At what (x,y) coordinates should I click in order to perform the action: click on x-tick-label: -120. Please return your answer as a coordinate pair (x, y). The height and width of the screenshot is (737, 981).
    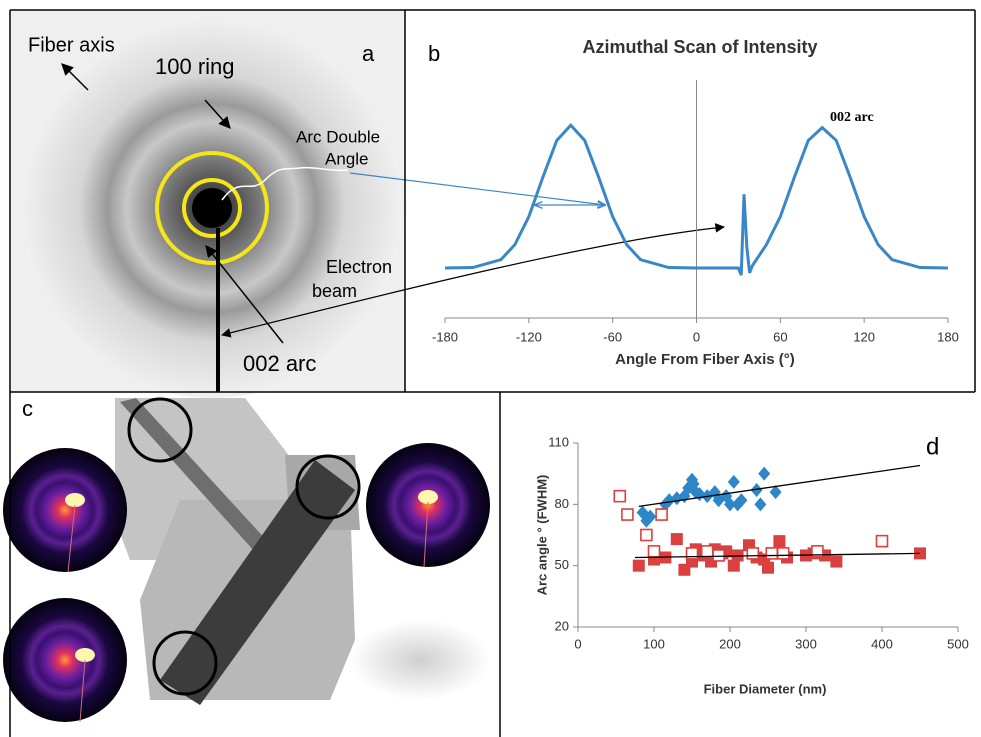
    Looking at the image, I should click on (529, 336).